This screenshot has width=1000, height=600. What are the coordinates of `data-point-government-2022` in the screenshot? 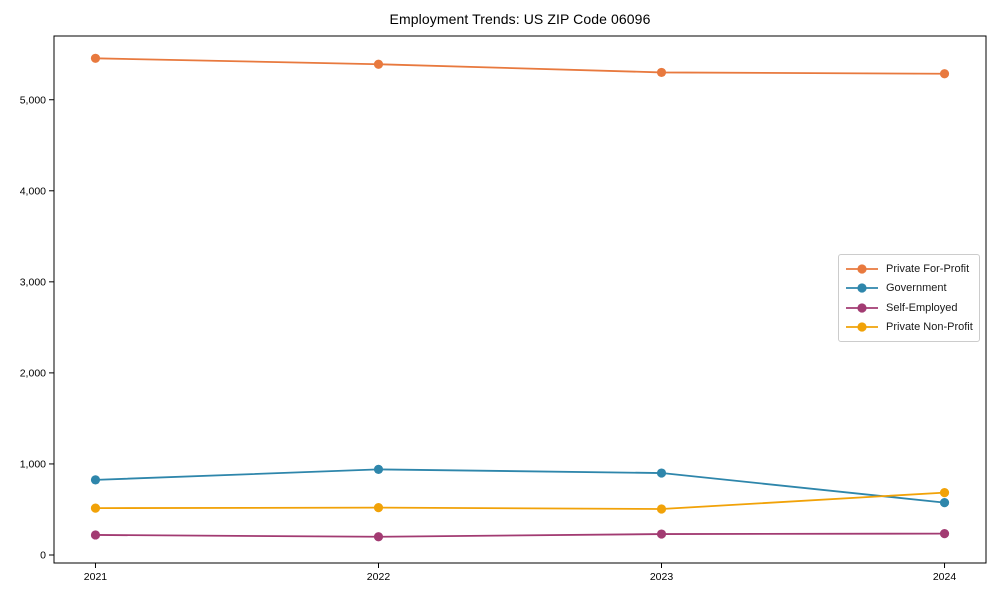 It's located at (378, 469).